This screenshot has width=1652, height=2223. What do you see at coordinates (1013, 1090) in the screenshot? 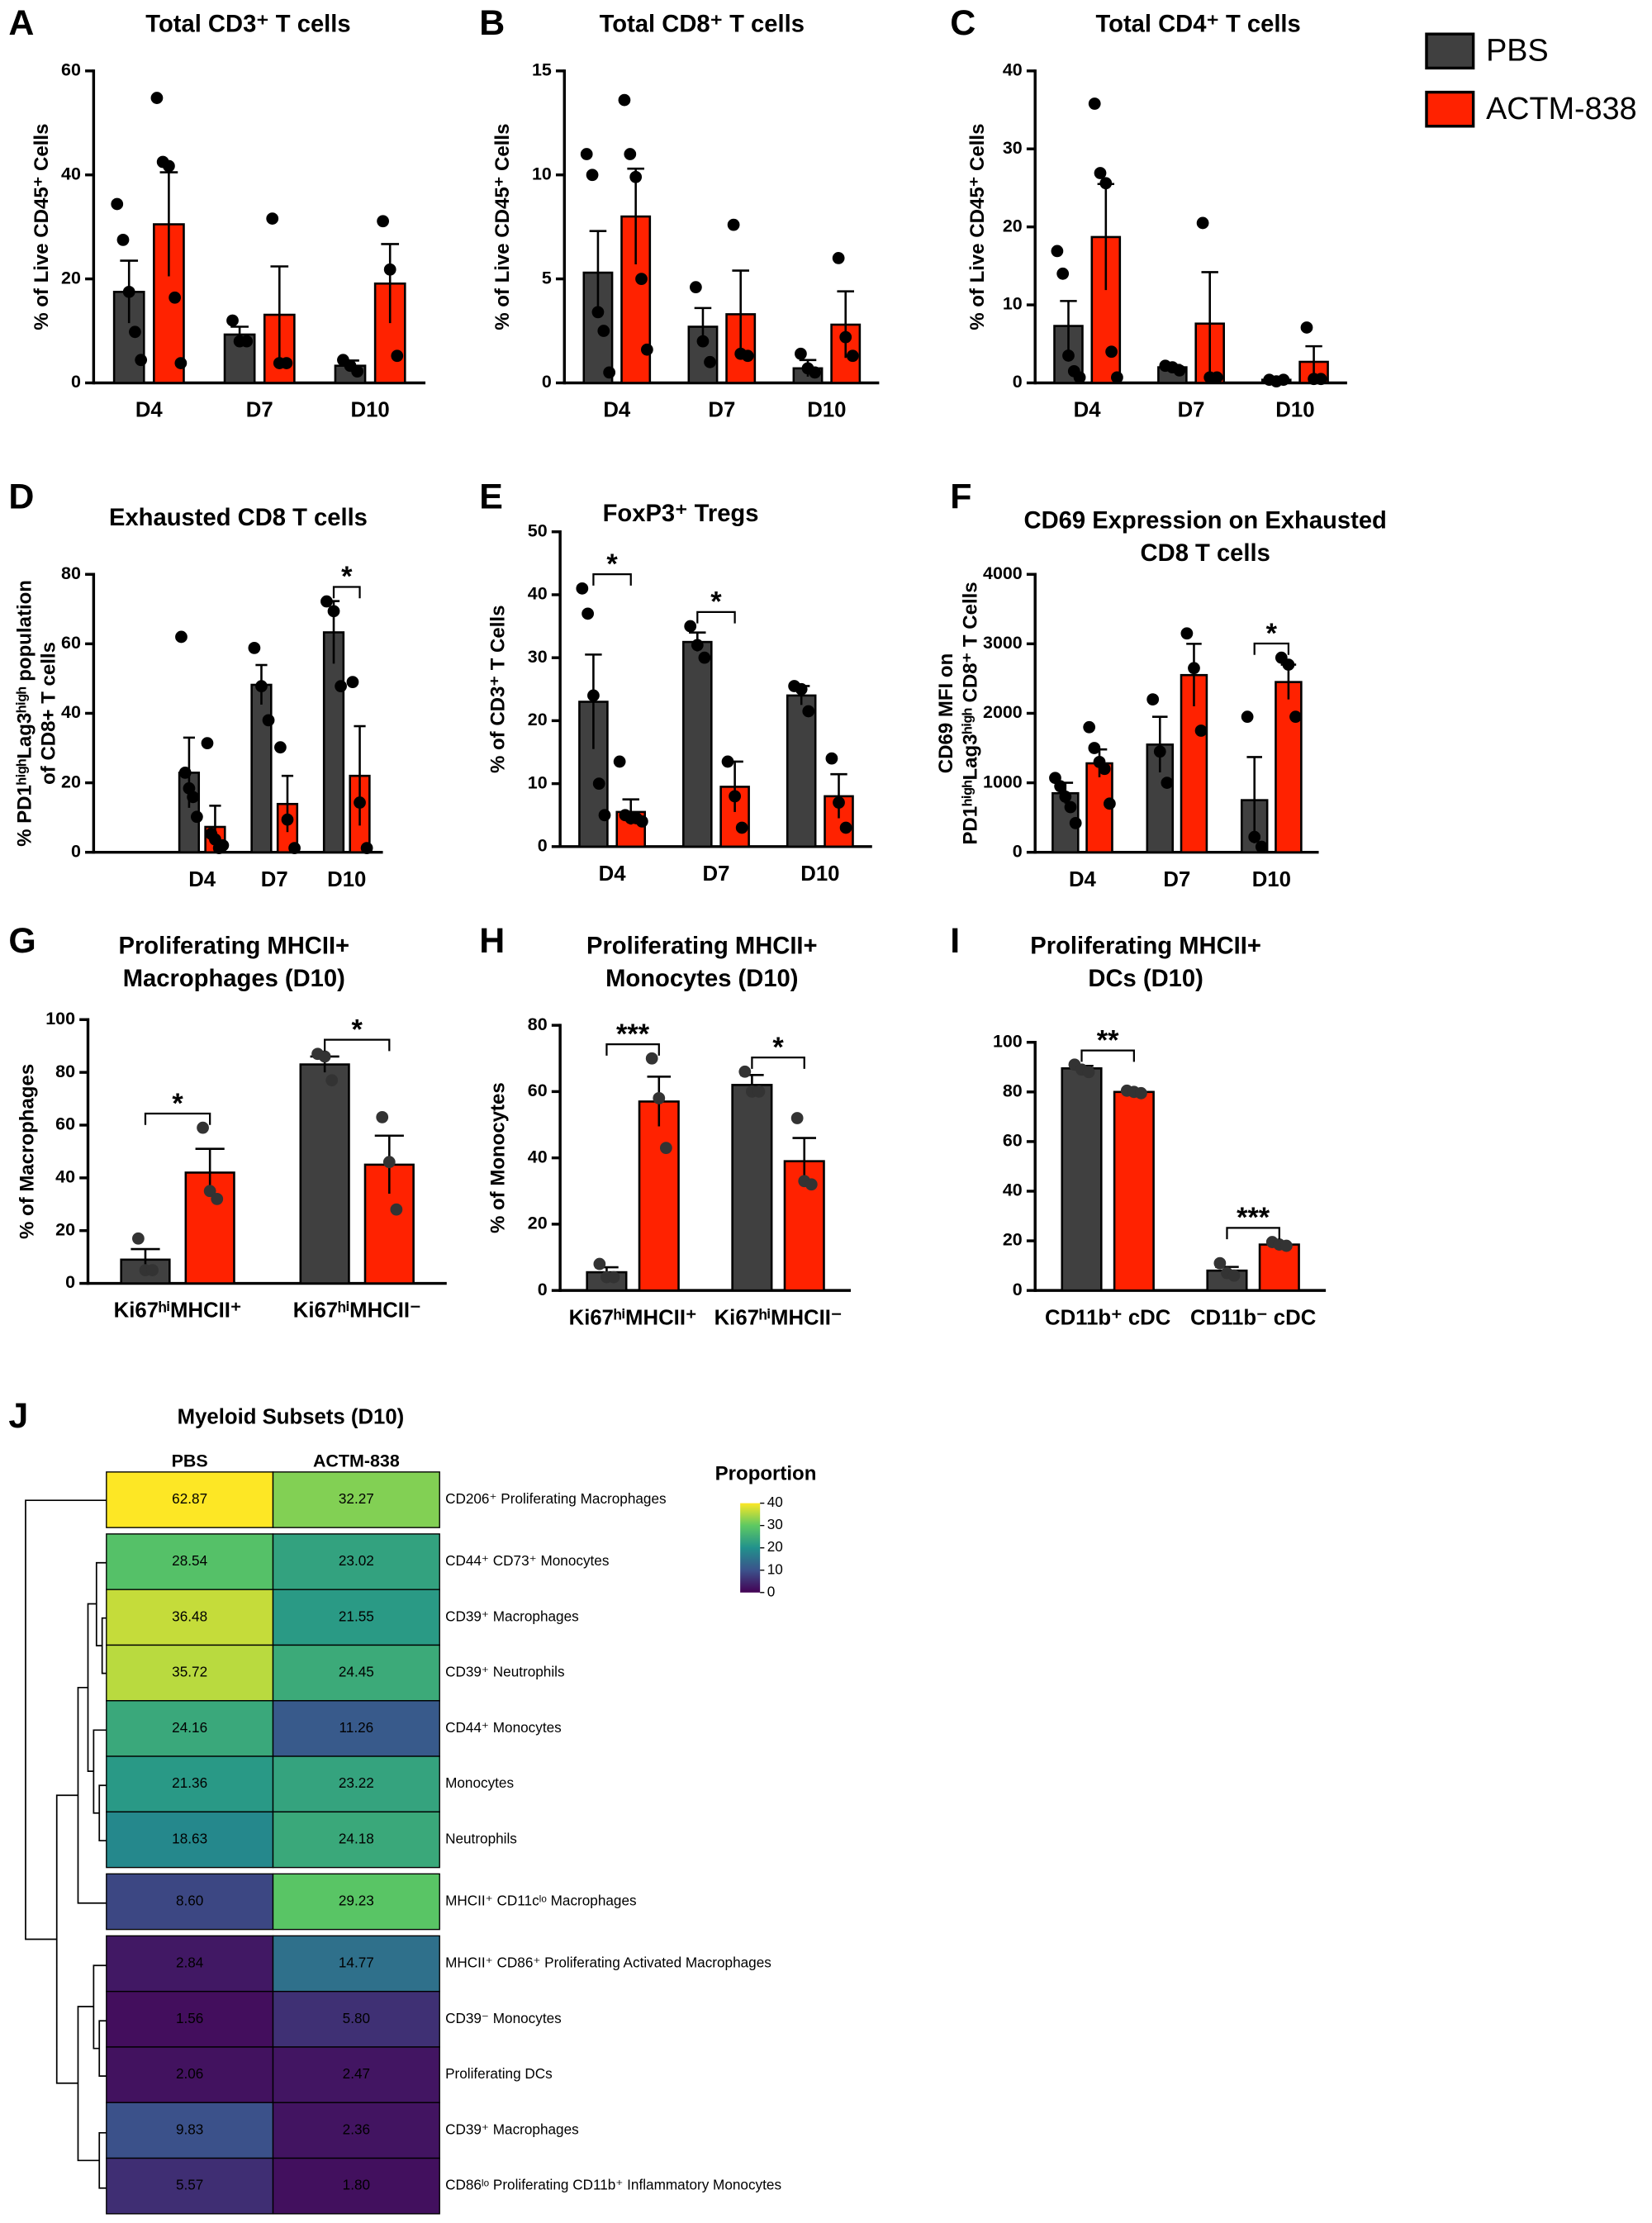
I see `y-tick-label: 80` at bounding box center [1013, 1090].